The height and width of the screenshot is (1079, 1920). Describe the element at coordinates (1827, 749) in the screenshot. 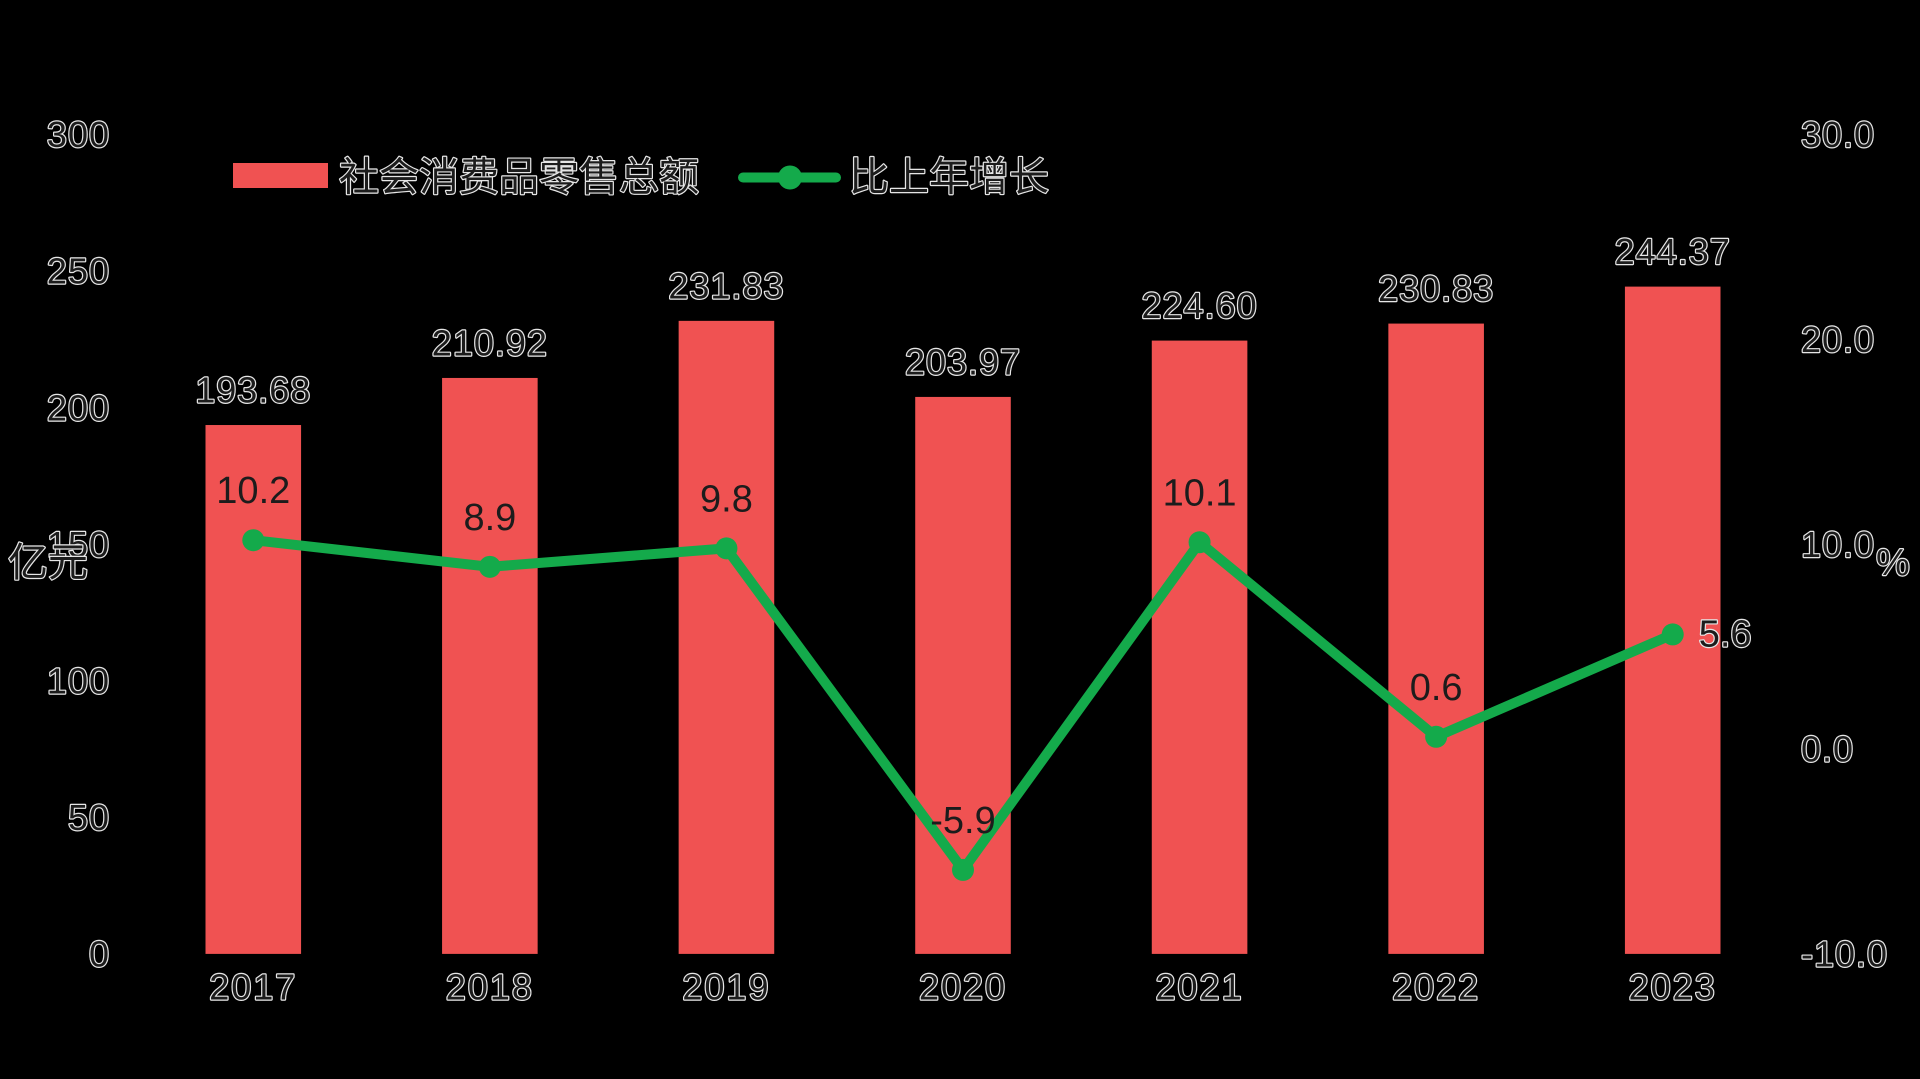

I see `right-axis-tick-label-0-0: 0.0` at that location.